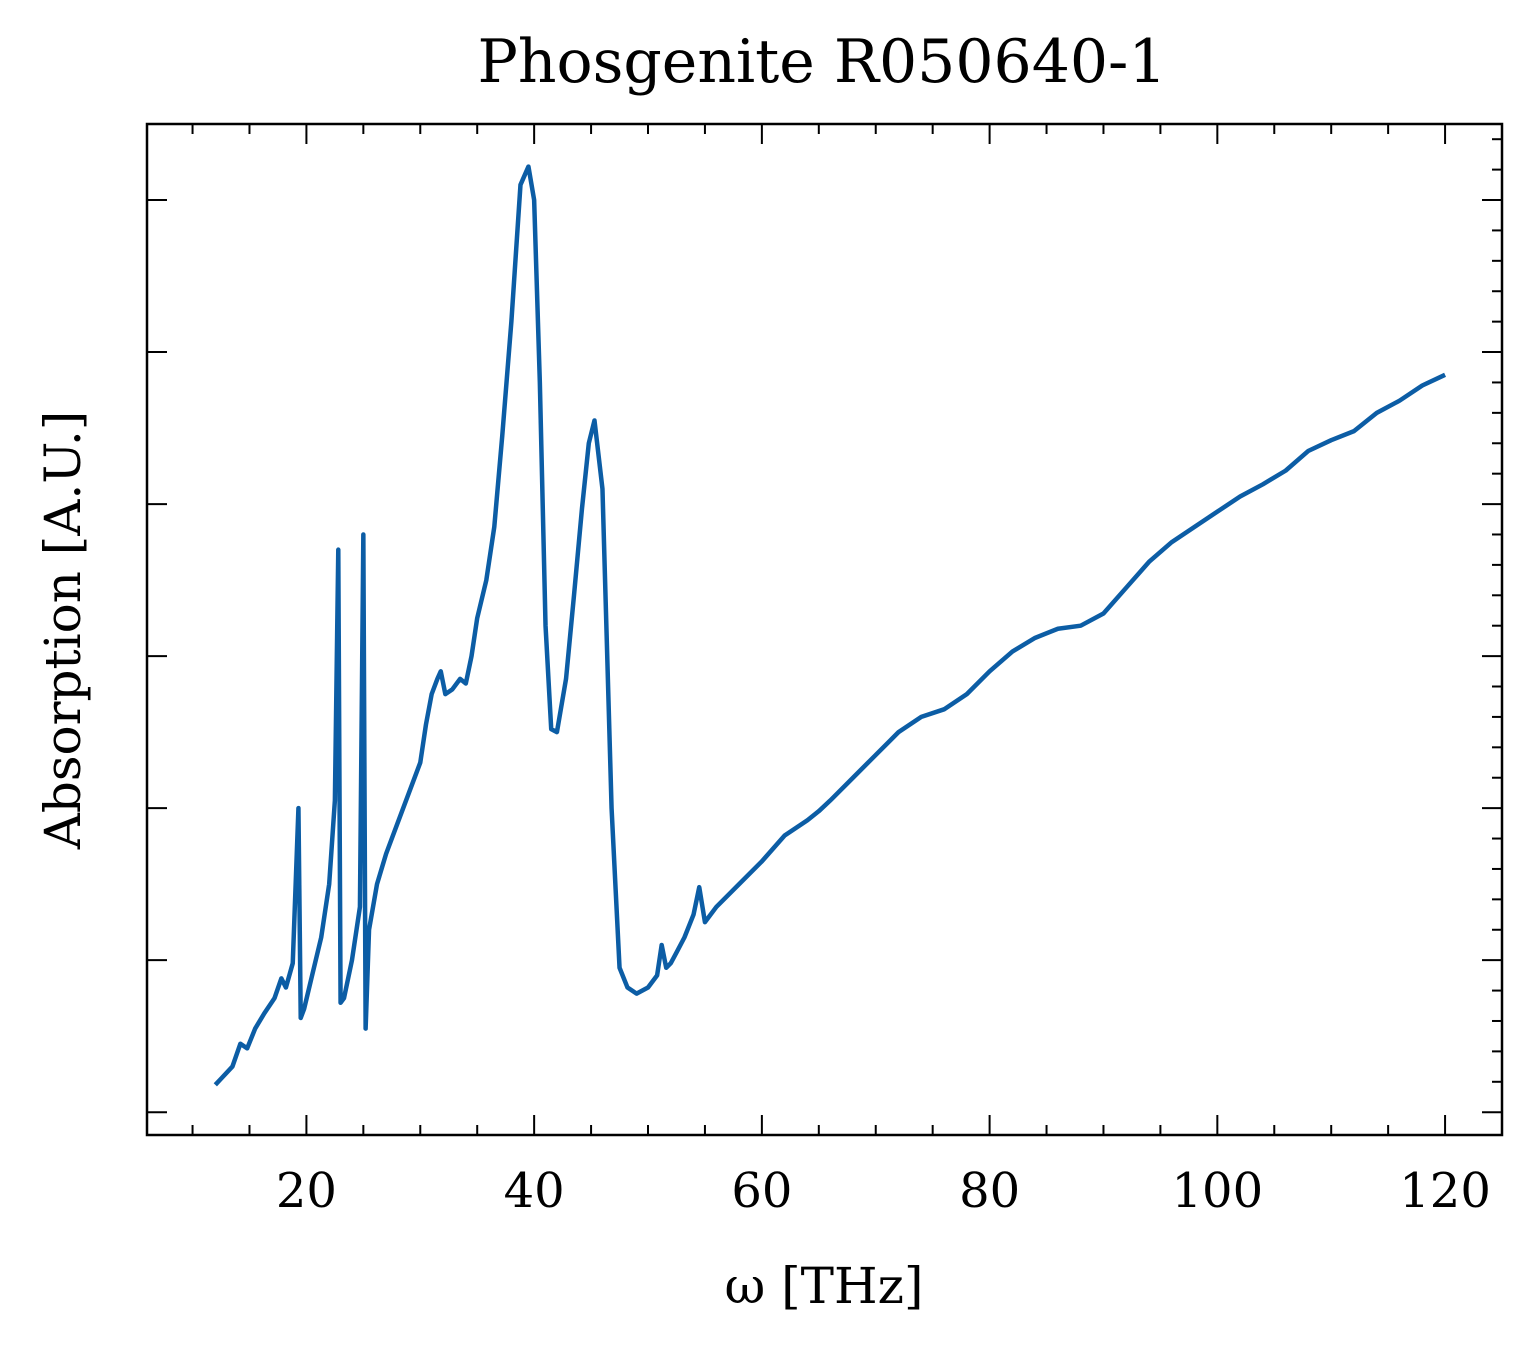 The width and height of the screenshot is (1527, 1345). Describe the element at coordinates (1445, 1191) in the screenshot. I see `x-tick-label: 120` at that location.